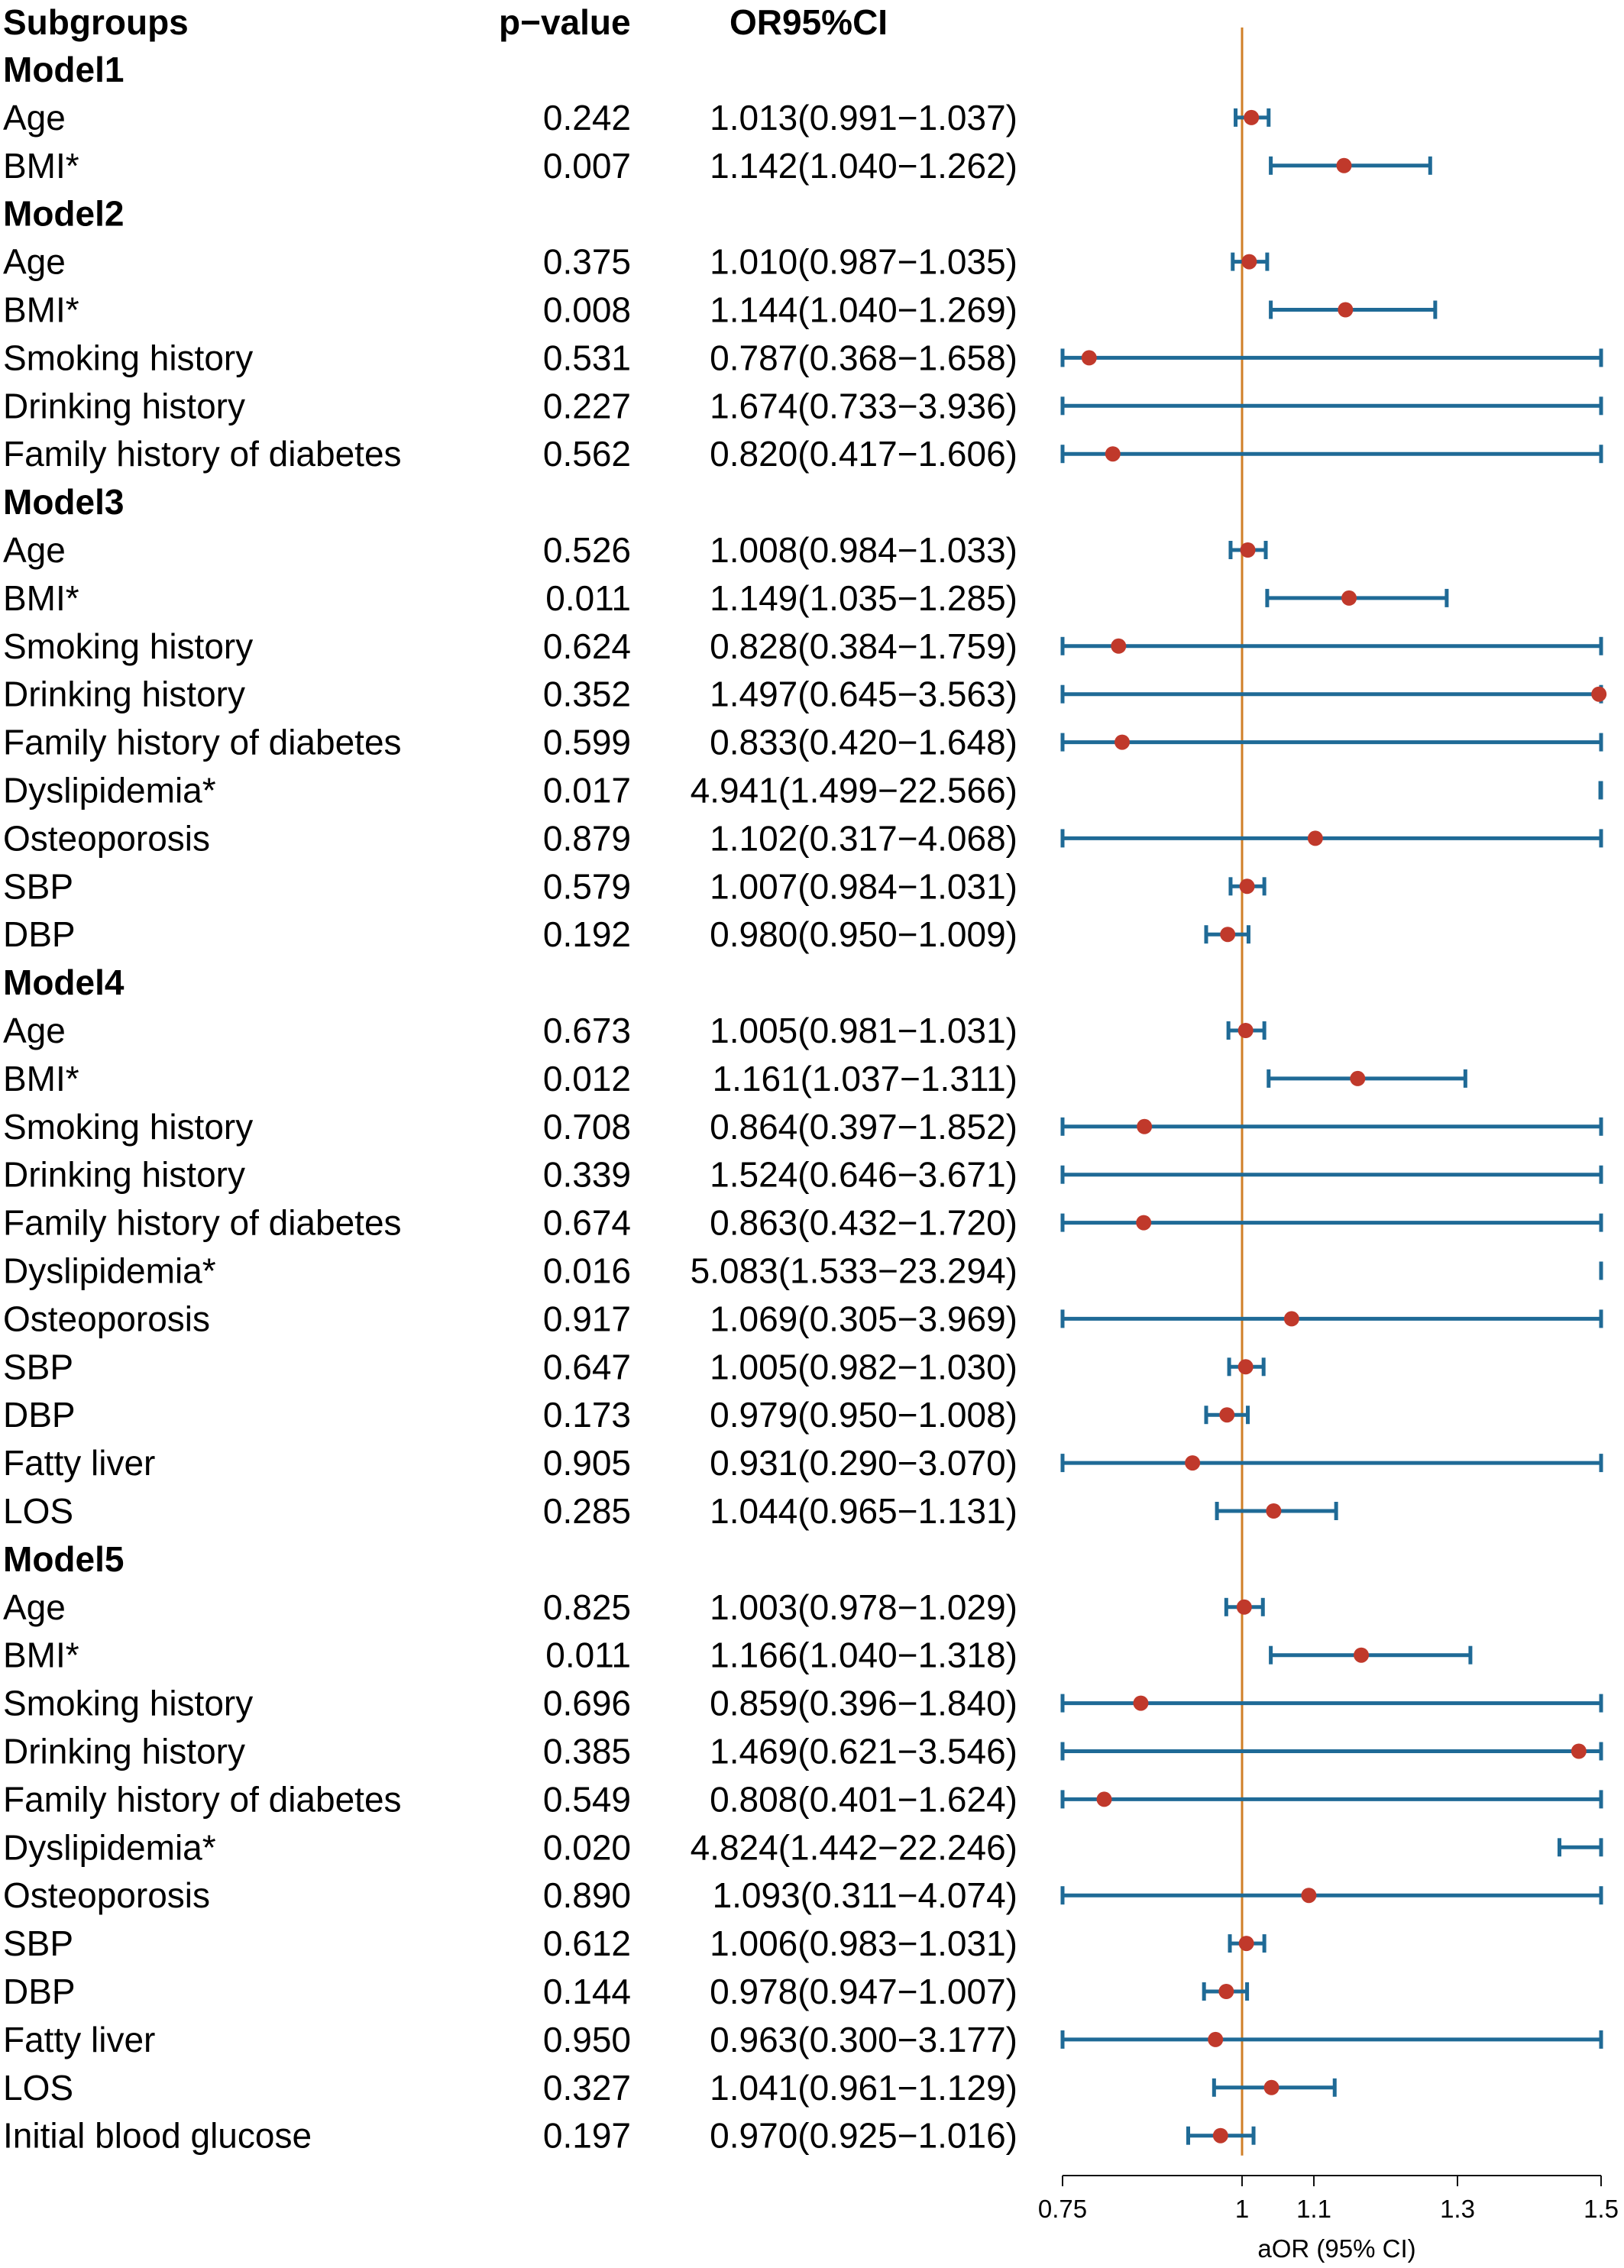  I want to click on row-or-ci: 1.003(0.978−1.029), so click(863, 1607).